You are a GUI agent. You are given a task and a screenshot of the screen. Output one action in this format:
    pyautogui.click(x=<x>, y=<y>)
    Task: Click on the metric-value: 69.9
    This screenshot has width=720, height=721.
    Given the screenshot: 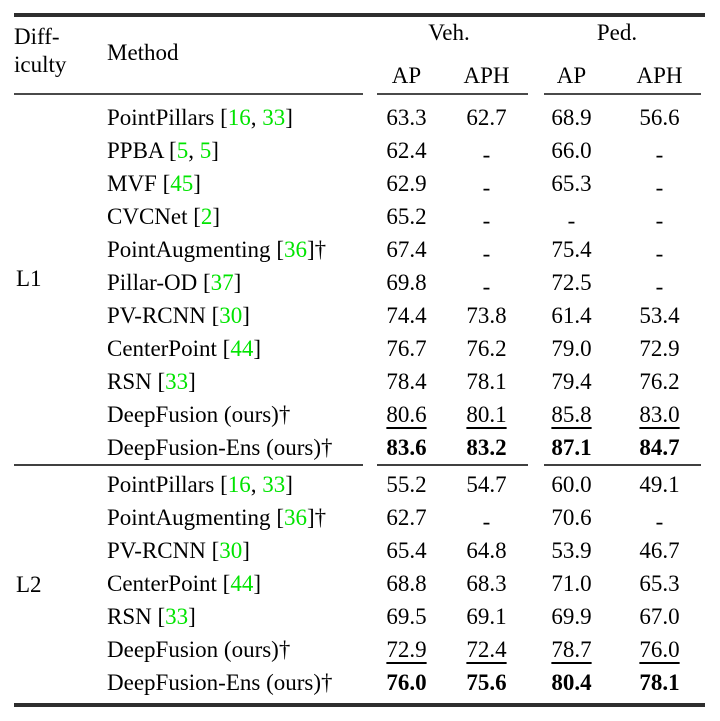 What is the action you would take?
    pyautogui.click(x=571, y=617)
    